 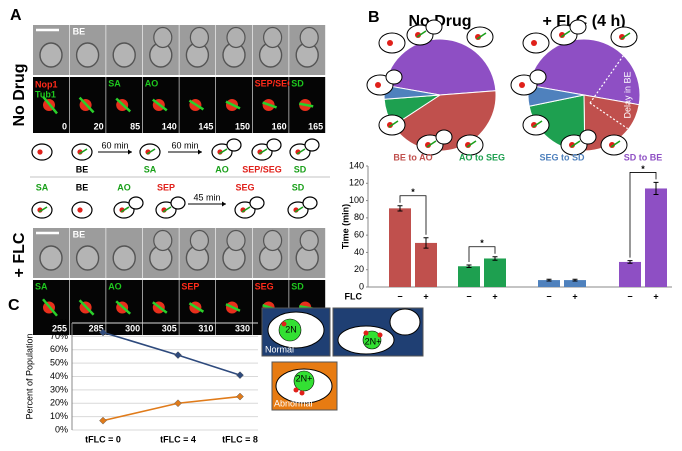 I want to click on cartoon-label: BE, so click(x=82, y=187).